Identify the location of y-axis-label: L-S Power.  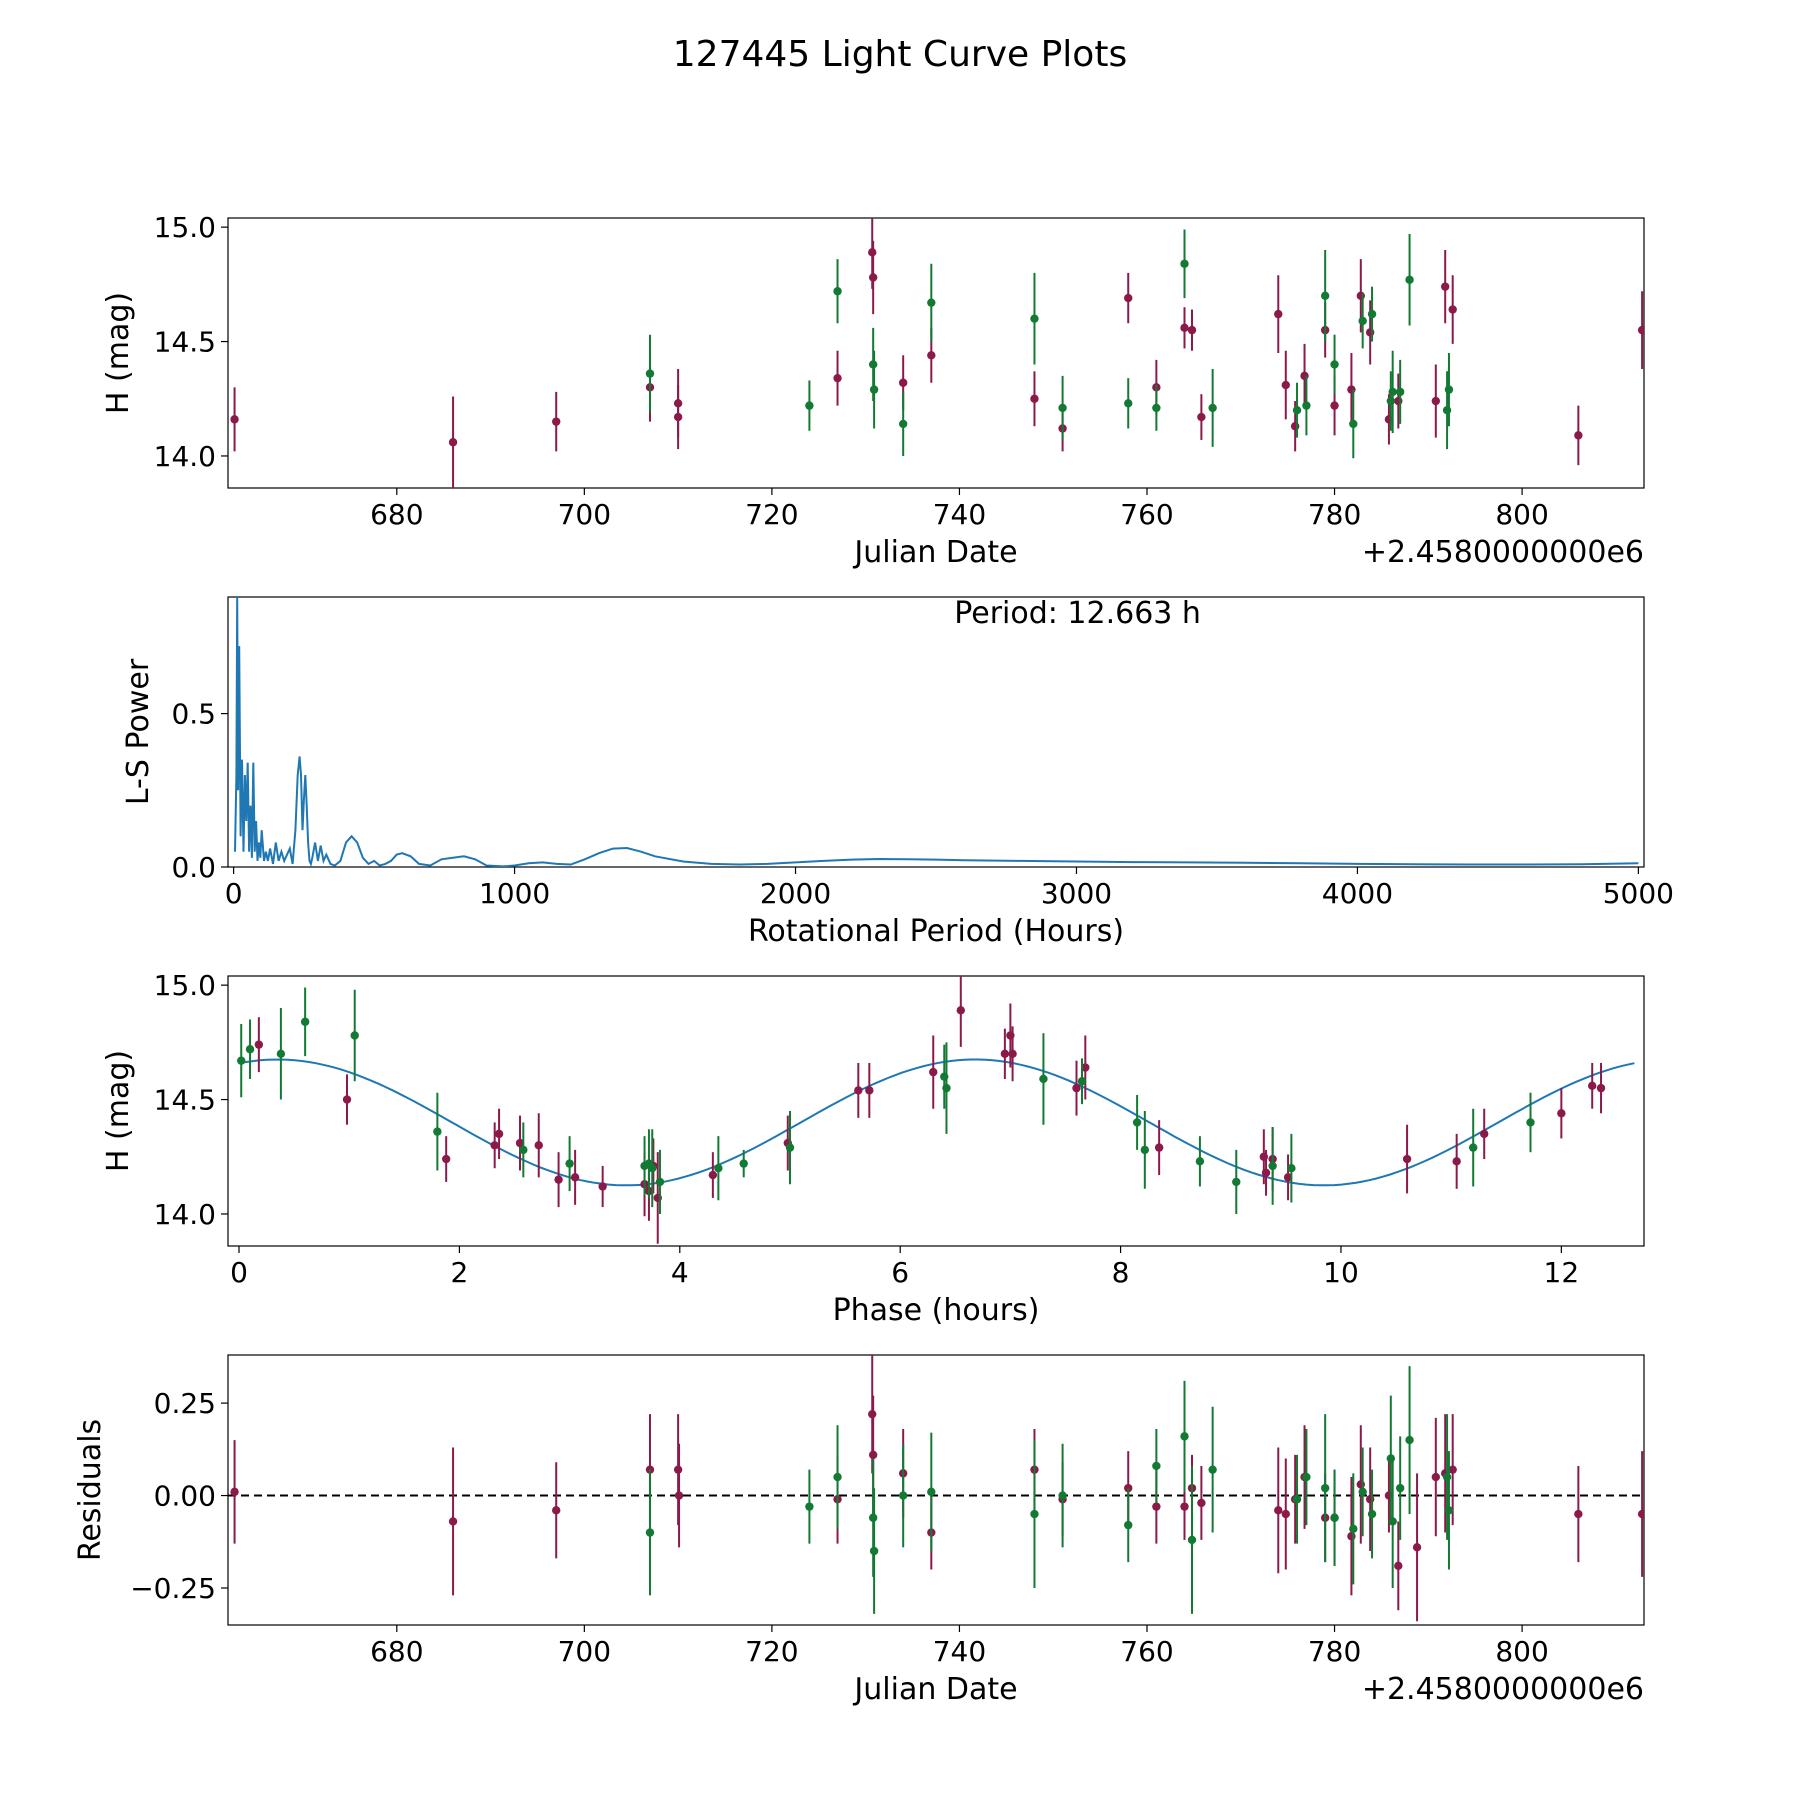
(138, 731).